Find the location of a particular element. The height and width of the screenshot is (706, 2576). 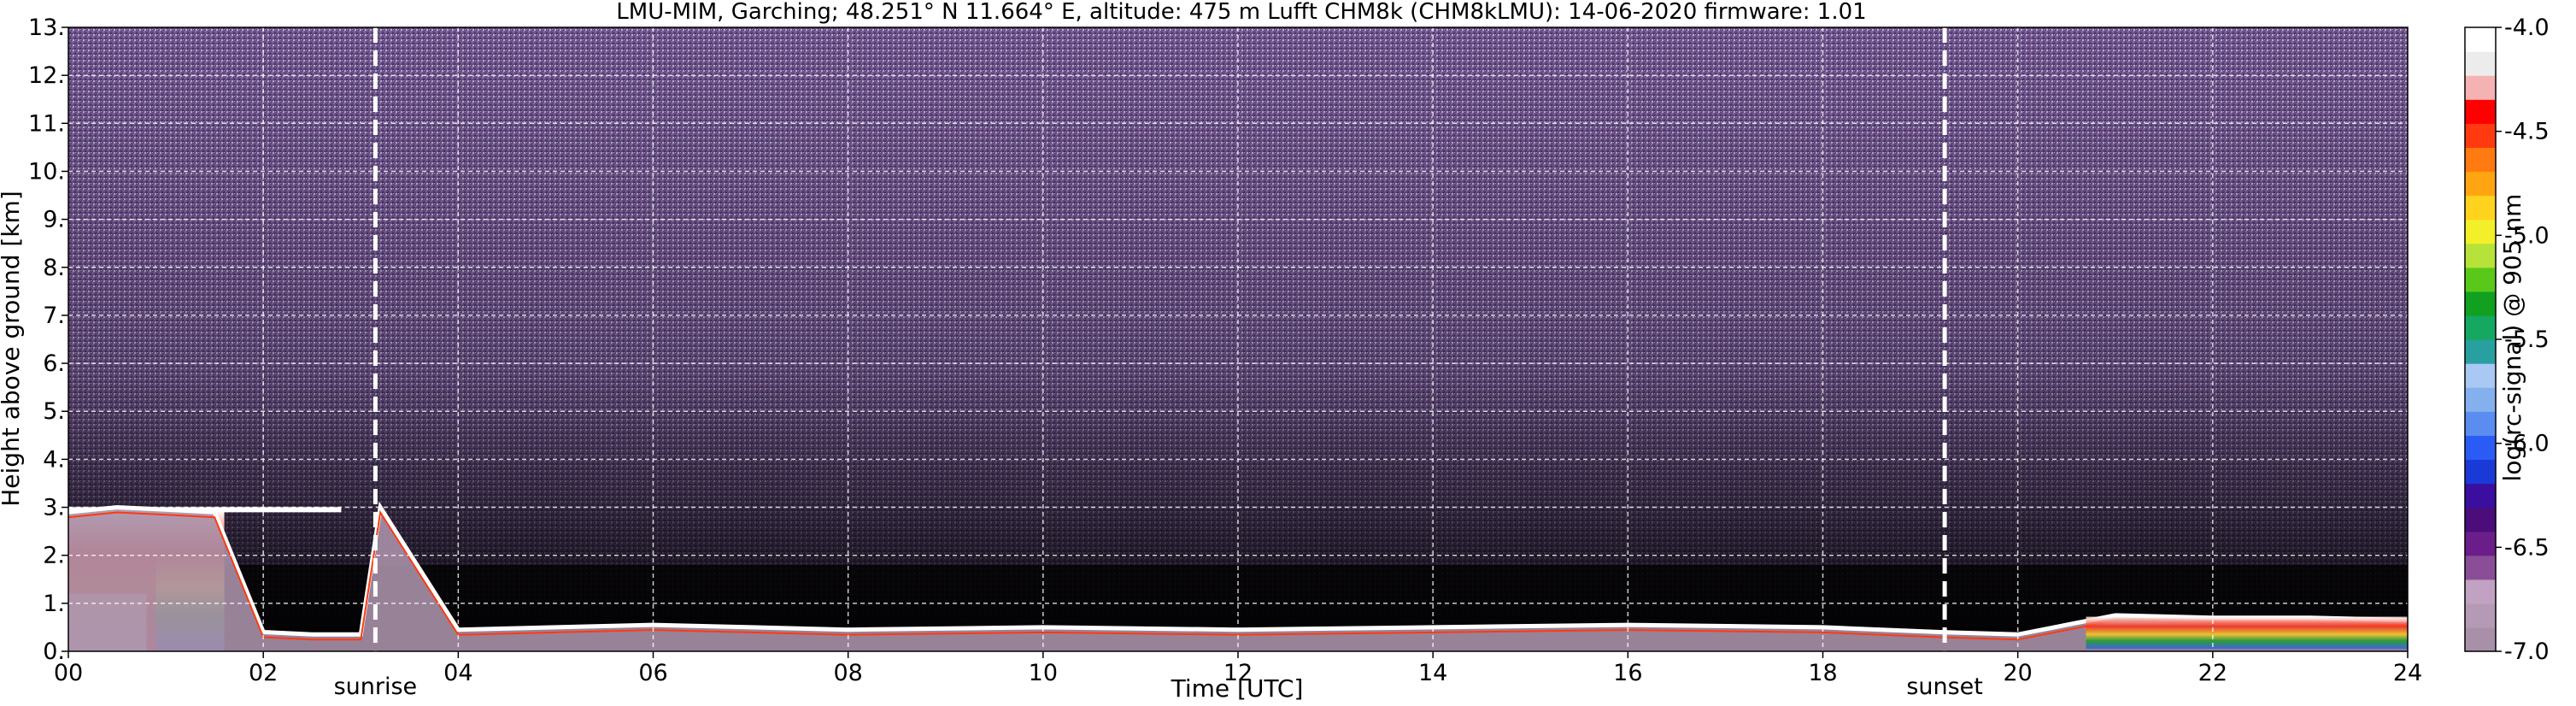

x-tick-label: 14 is located at coordinates (1432, 673).